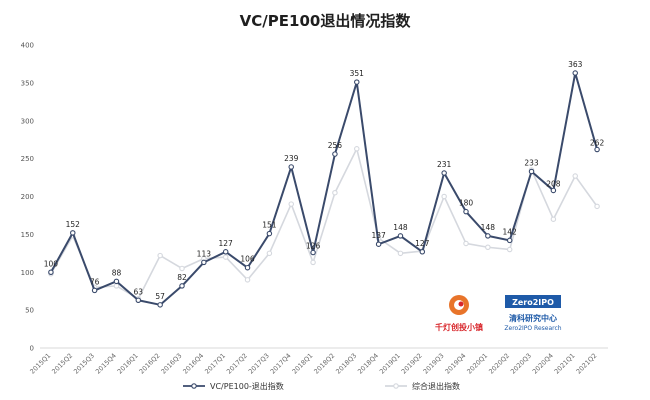 The height and width of the screenshot is (400, 650). Describe the element at coordinates (193, 364) in the screenshot. I see `x-tick-label: 2016Q4` at that location.